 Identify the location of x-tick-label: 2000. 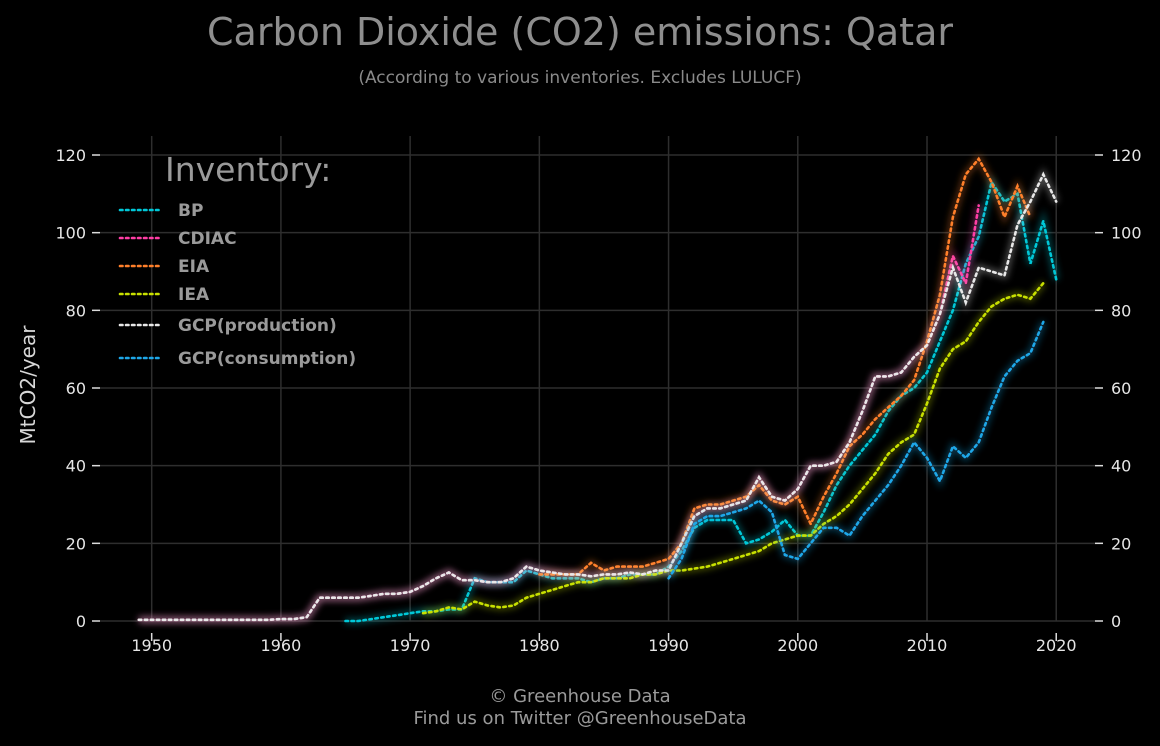
(797, 645).